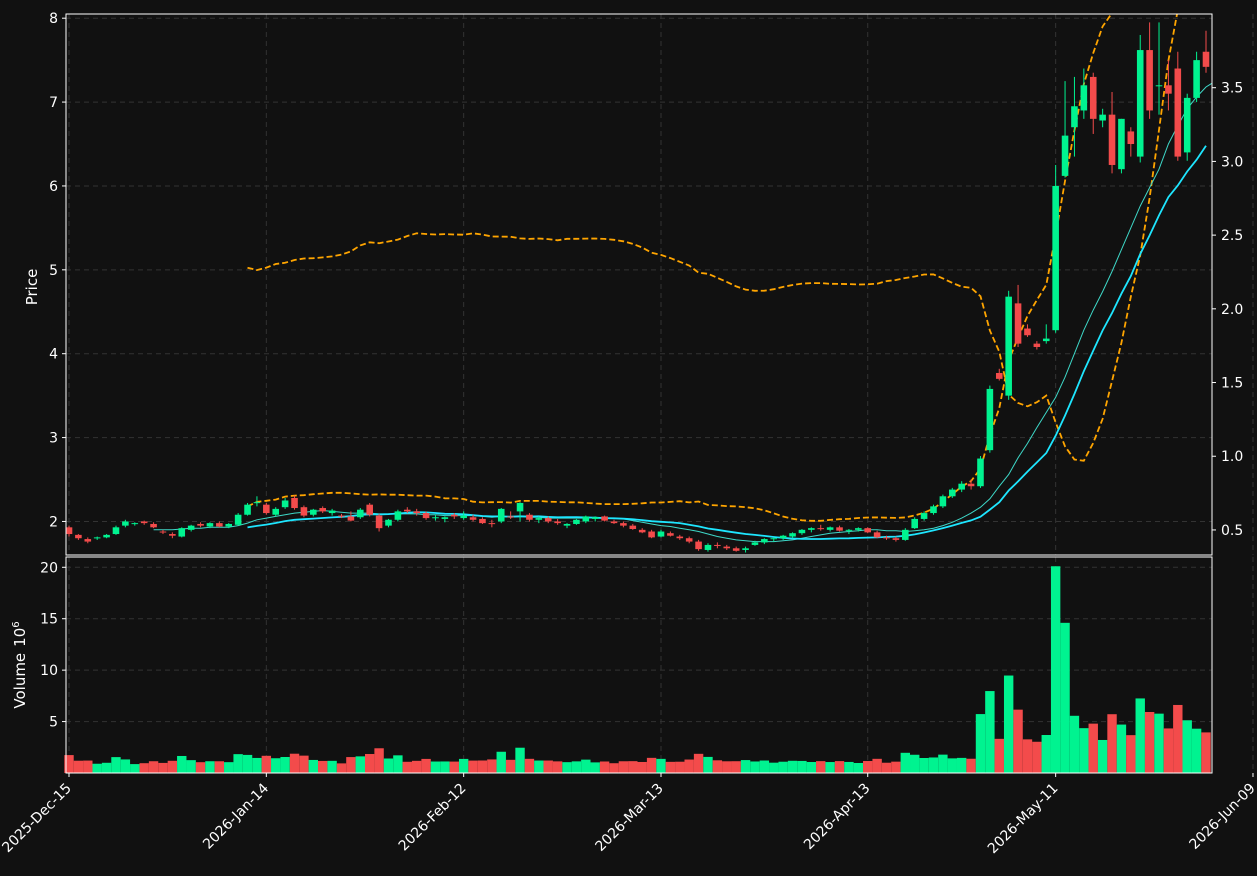  Describe the element at coordinates (1232, 310) in the screenshot. I see `secondary-tick-label: 2.0` at that location.